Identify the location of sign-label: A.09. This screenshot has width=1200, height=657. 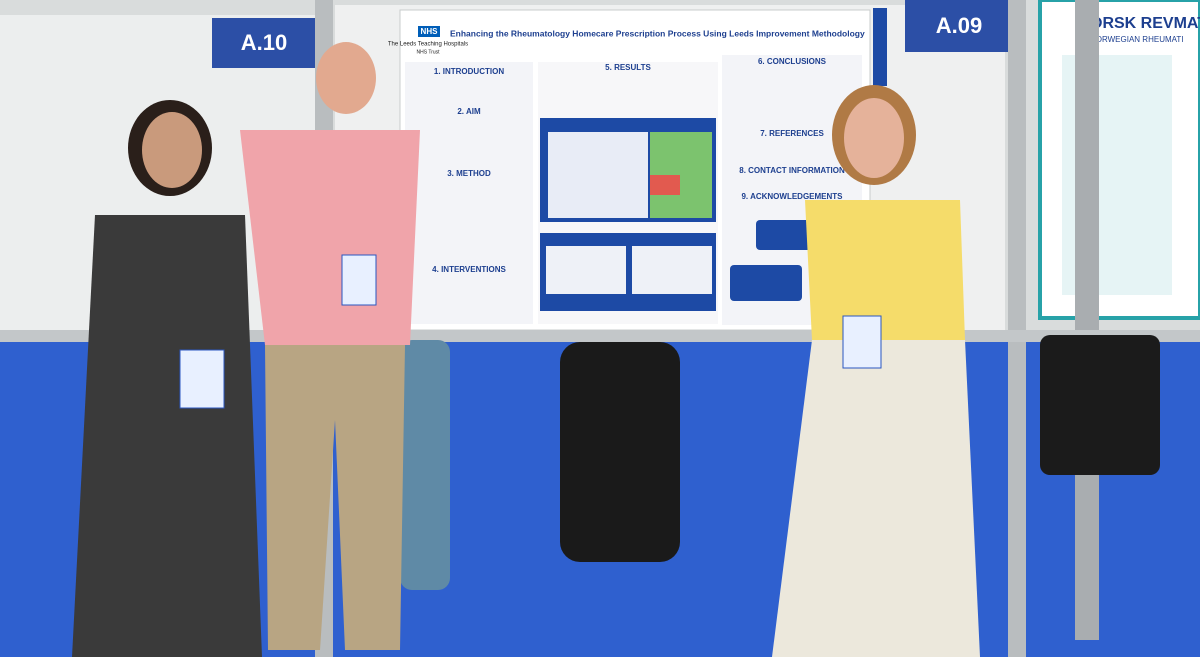
(959, 25).